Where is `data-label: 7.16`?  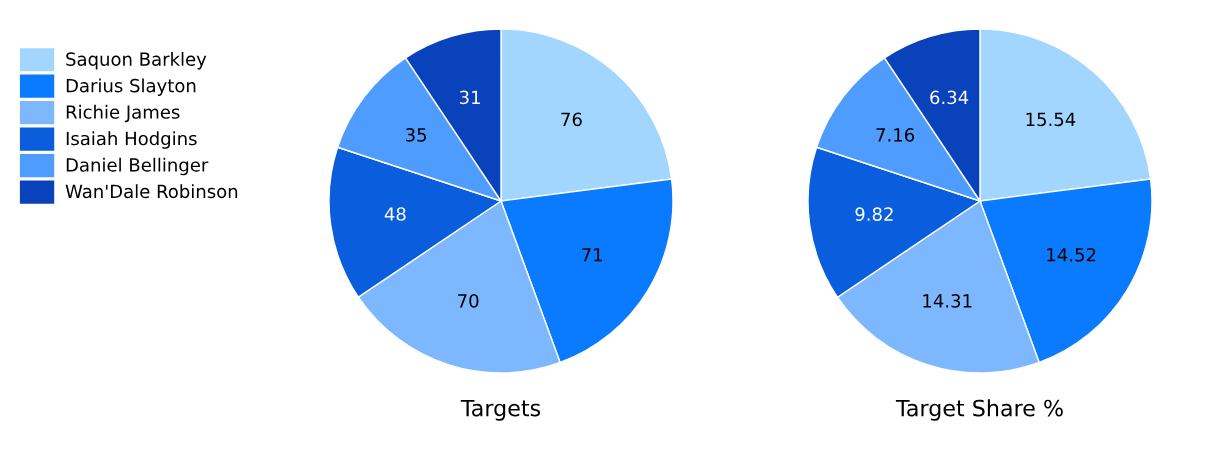 data-label: 7.16 is located at coordinates (895, 135).